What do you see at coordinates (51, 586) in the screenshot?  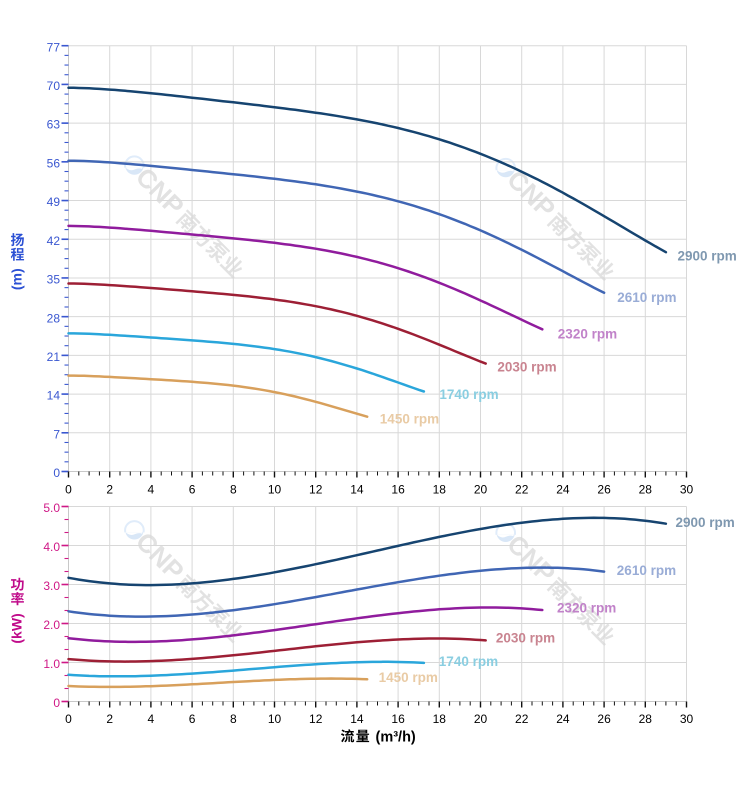 I see `svg-text: 3.0` at bounding box center [51, 586].